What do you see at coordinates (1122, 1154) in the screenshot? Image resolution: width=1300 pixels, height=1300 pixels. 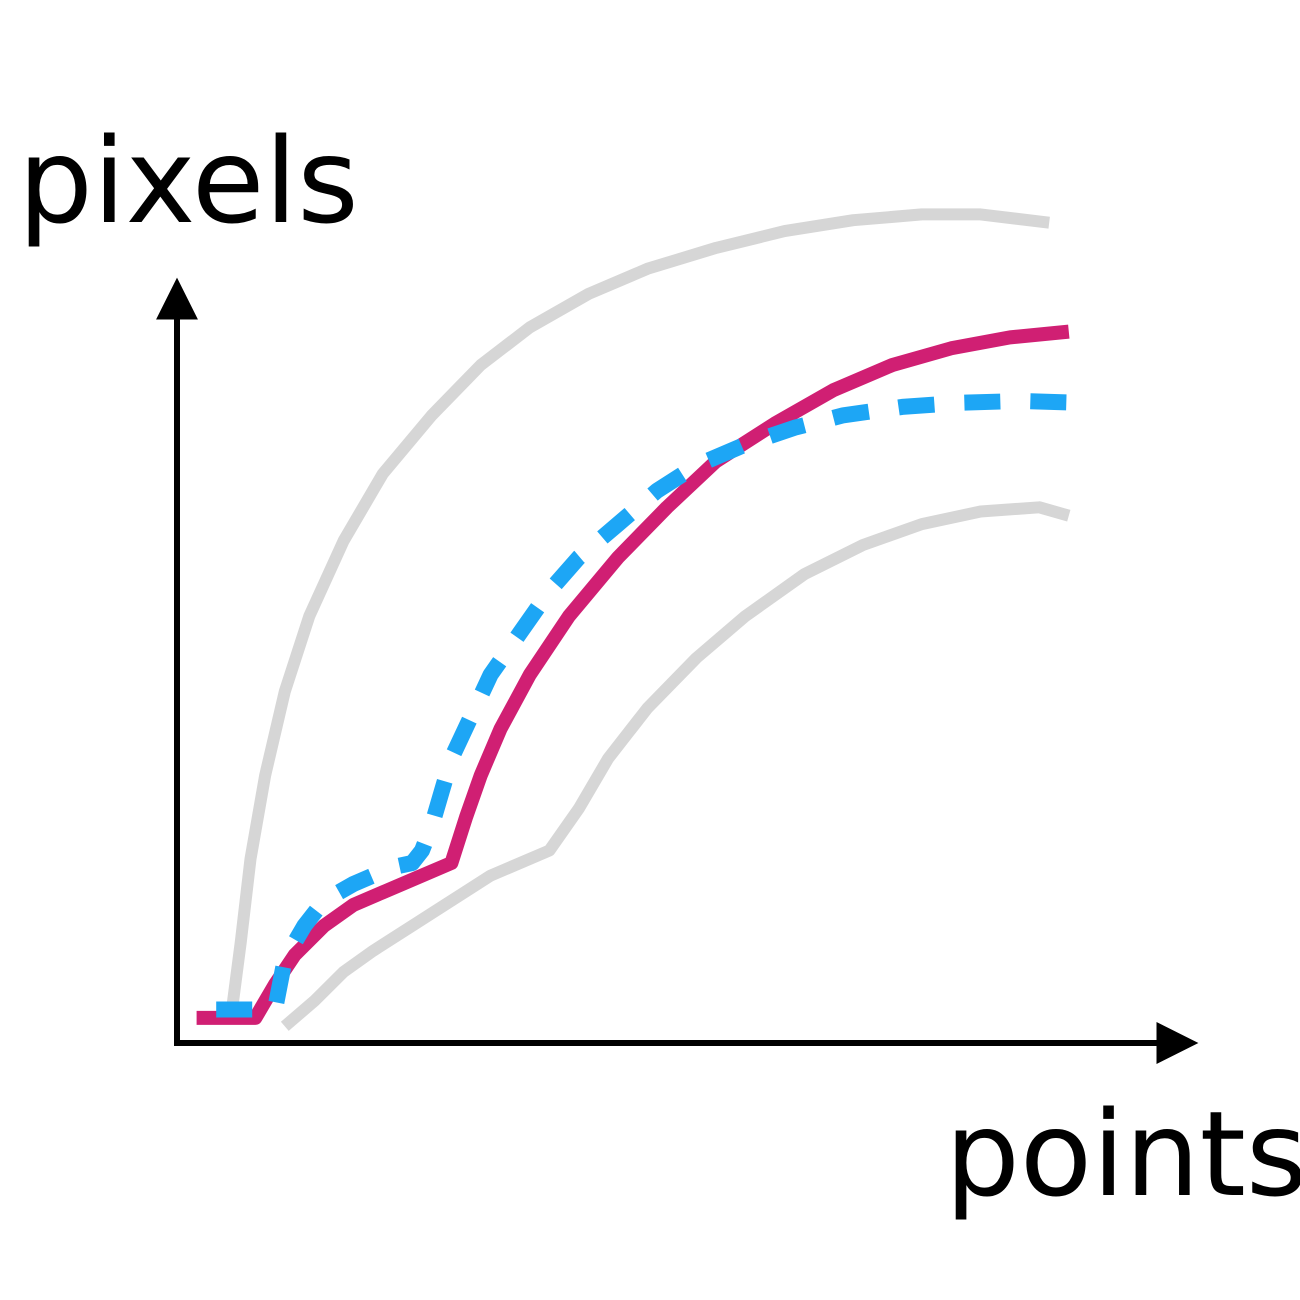 I see `x-axis-label: points` at bounding box center [1122, 1154].